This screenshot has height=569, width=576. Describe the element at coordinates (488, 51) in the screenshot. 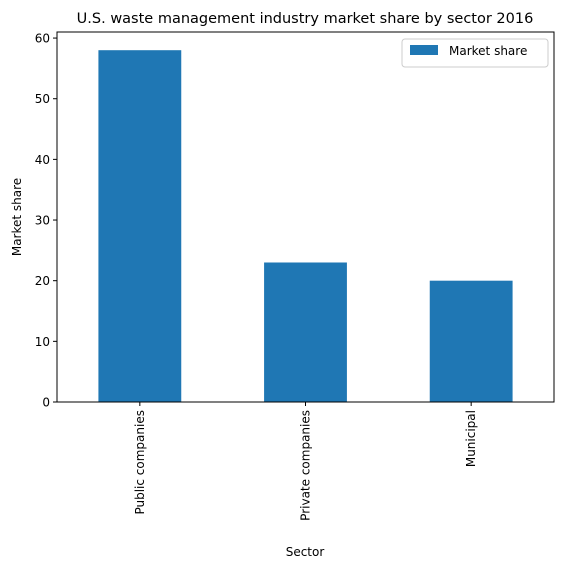

I see `legend-label: Market share` at that location.